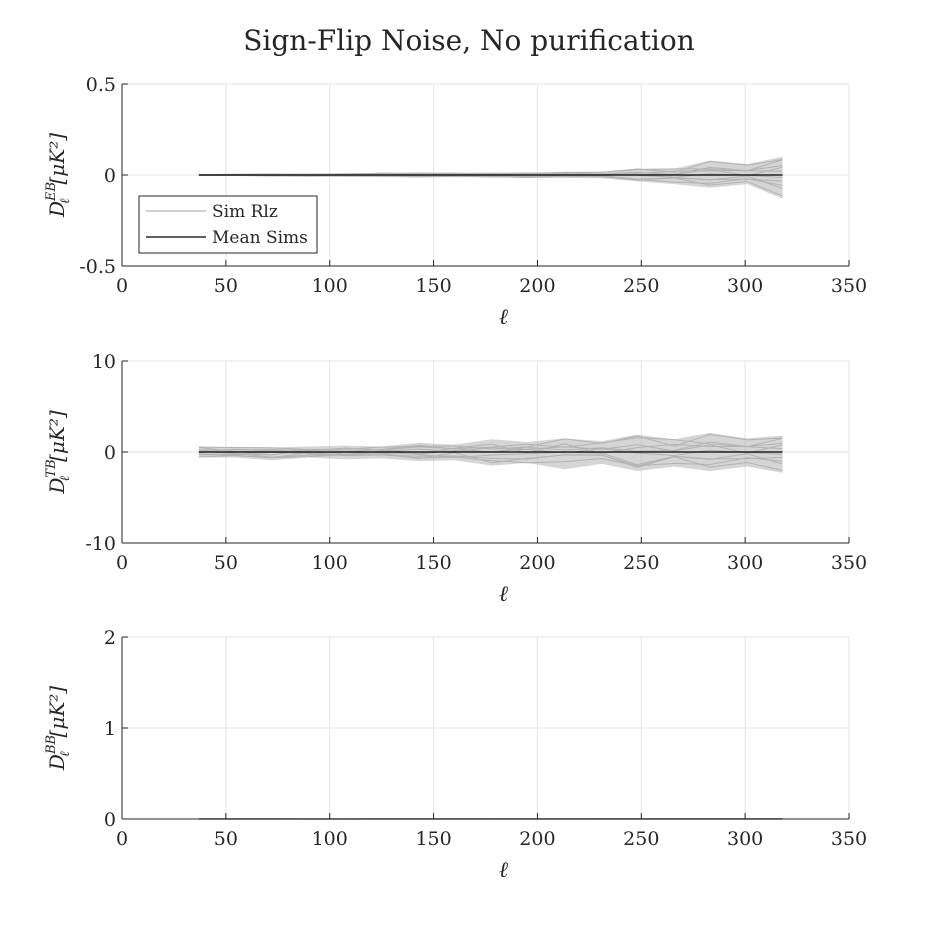  What do you see at coordinates (110, 638) in the screenshot?
I see `y-tick-label: 2` at bounding box center [110, 638].